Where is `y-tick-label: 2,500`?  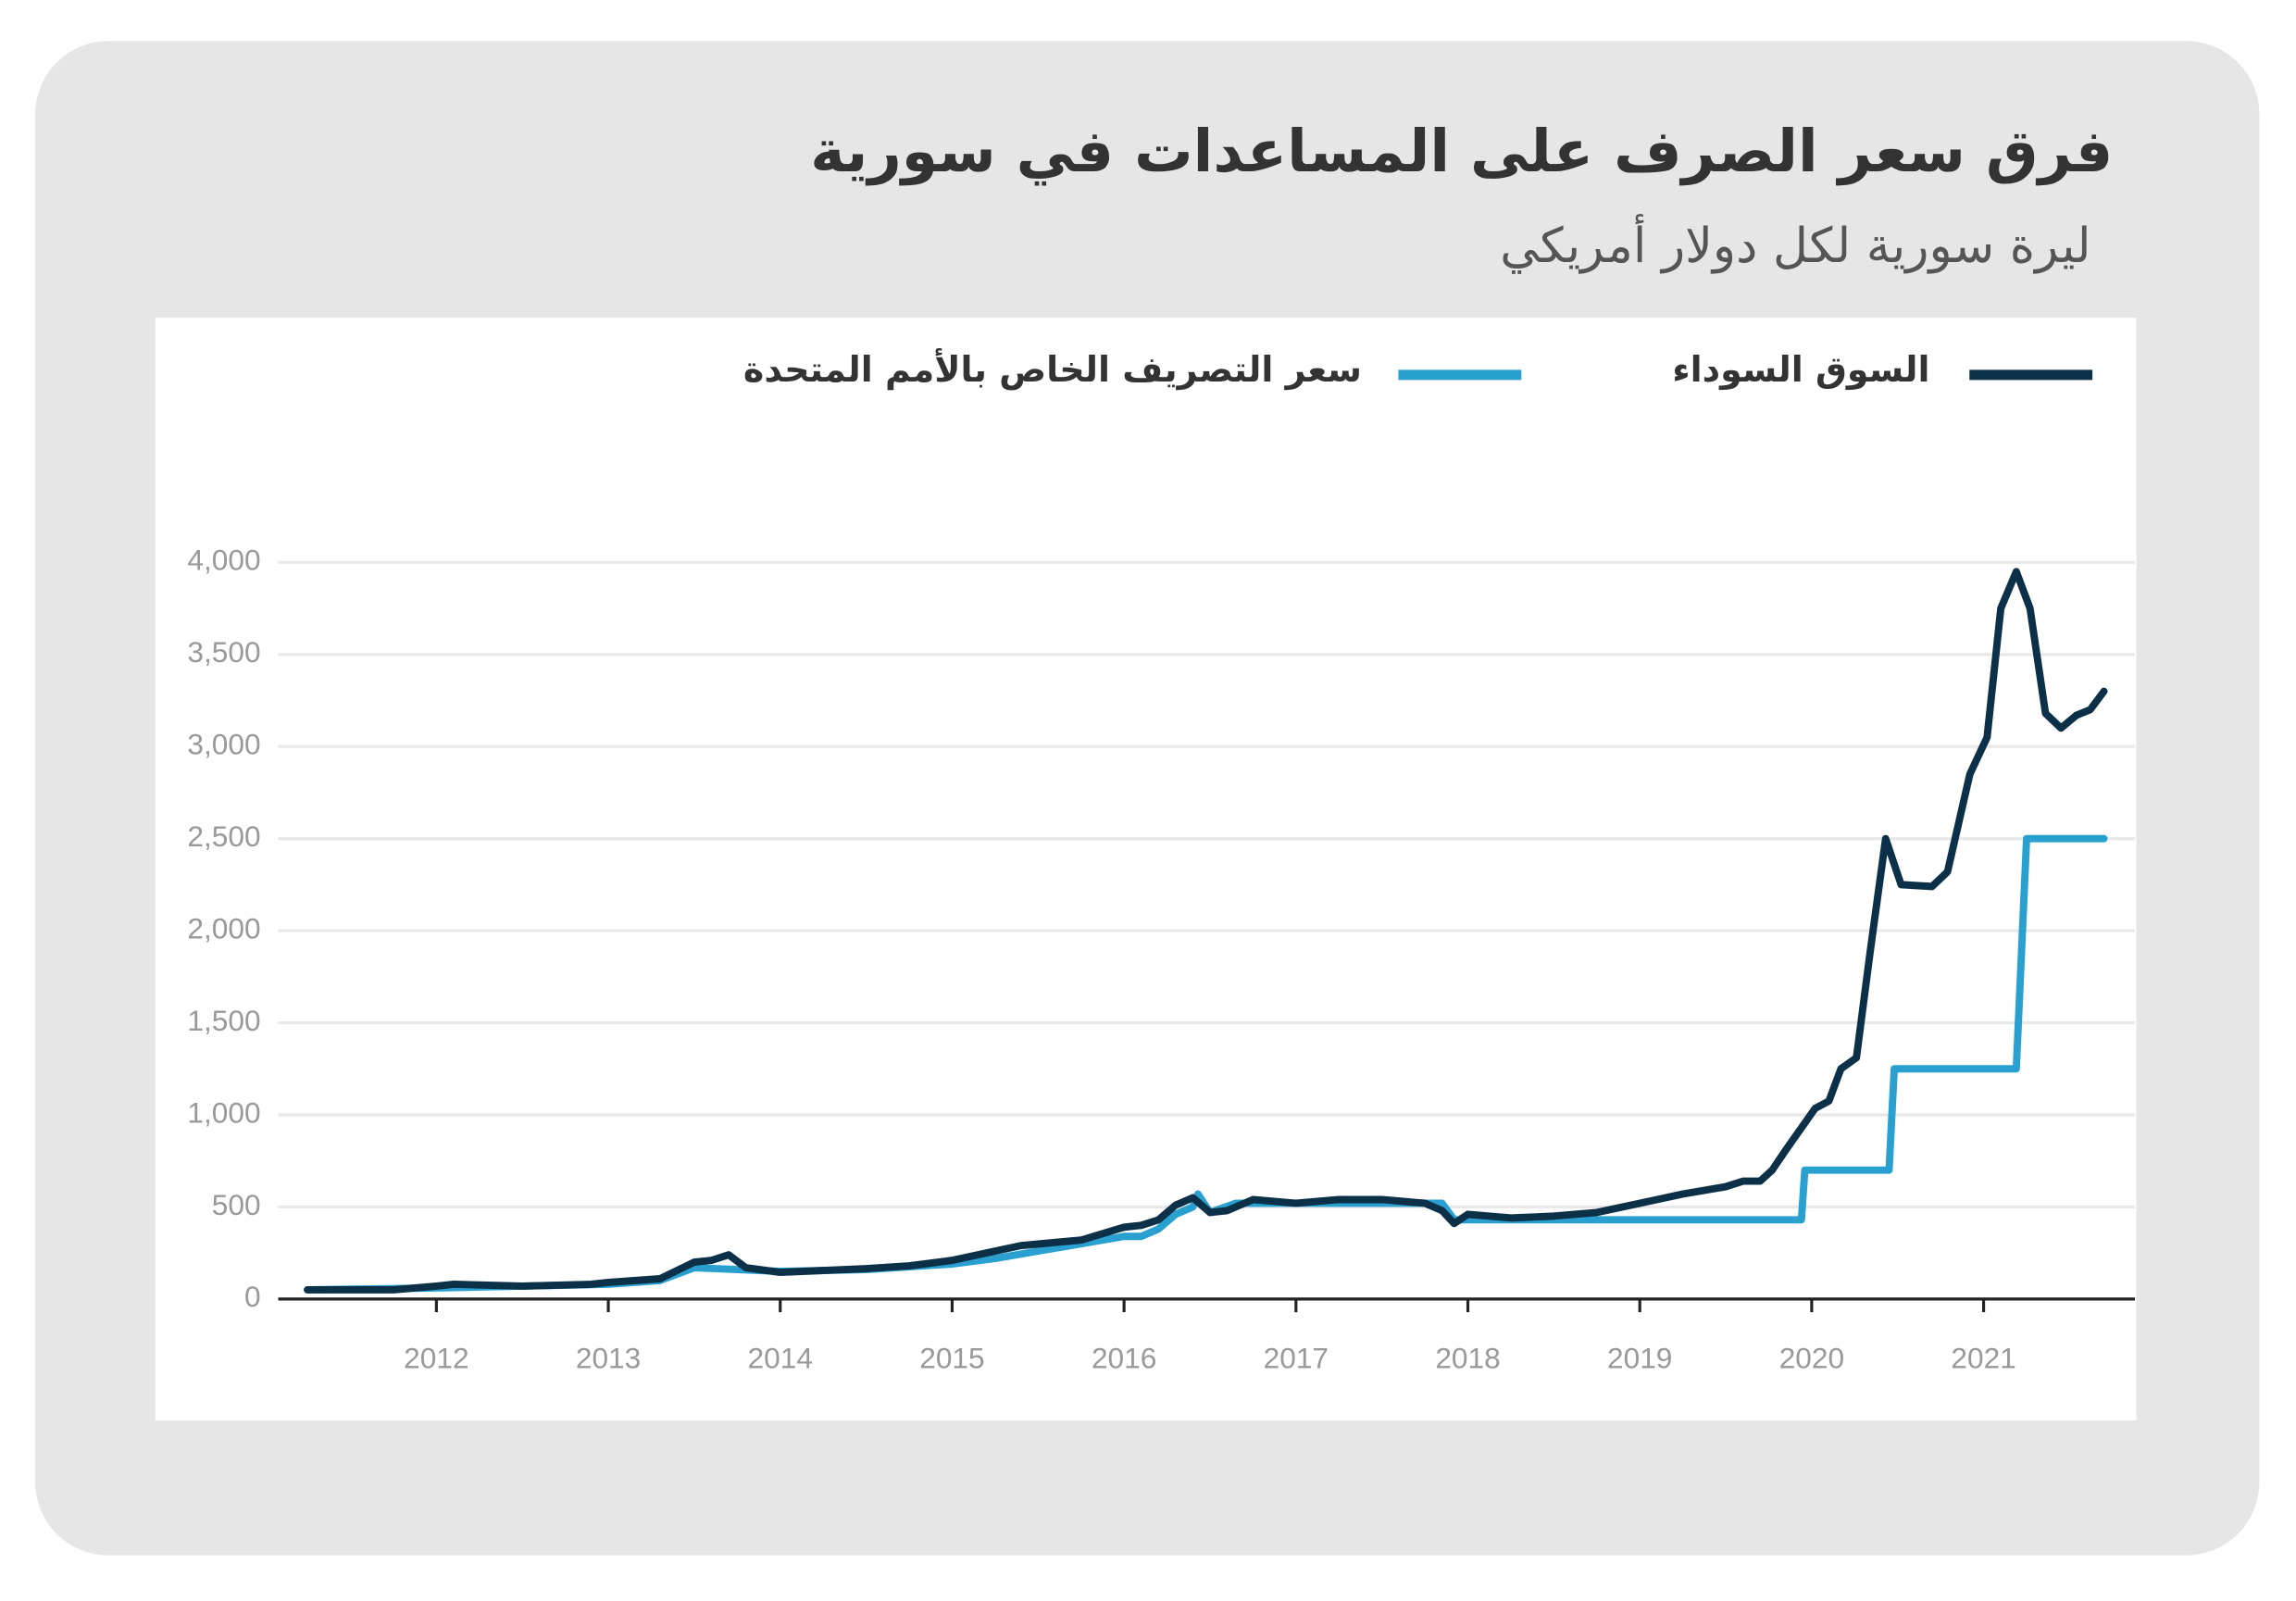 y-tick-label: 2,500 is located at coordinates (223, 836).